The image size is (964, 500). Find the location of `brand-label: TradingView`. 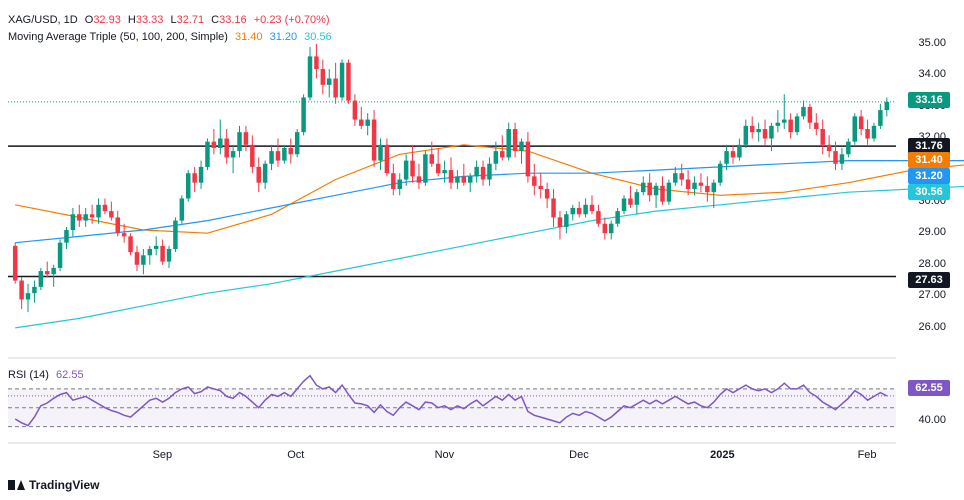

brand-label: TradingView is located at coordinates (64, 485).